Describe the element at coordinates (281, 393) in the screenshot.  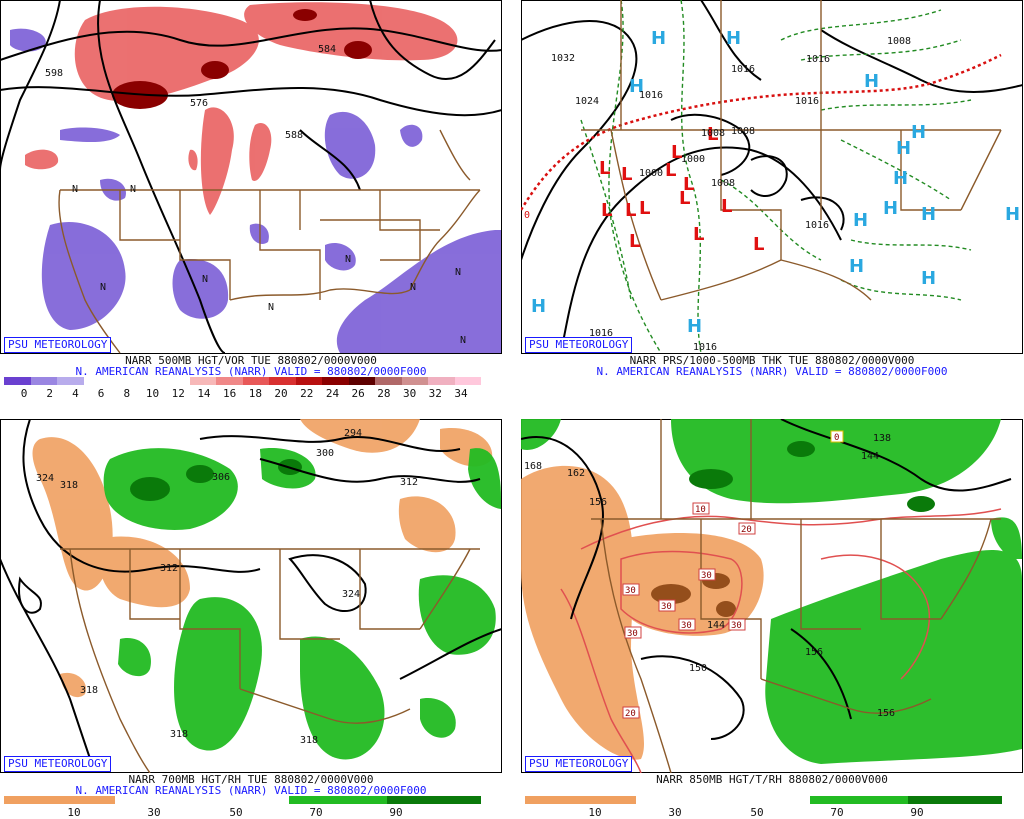
I see `colorbar-tick-label: 20` at that location.